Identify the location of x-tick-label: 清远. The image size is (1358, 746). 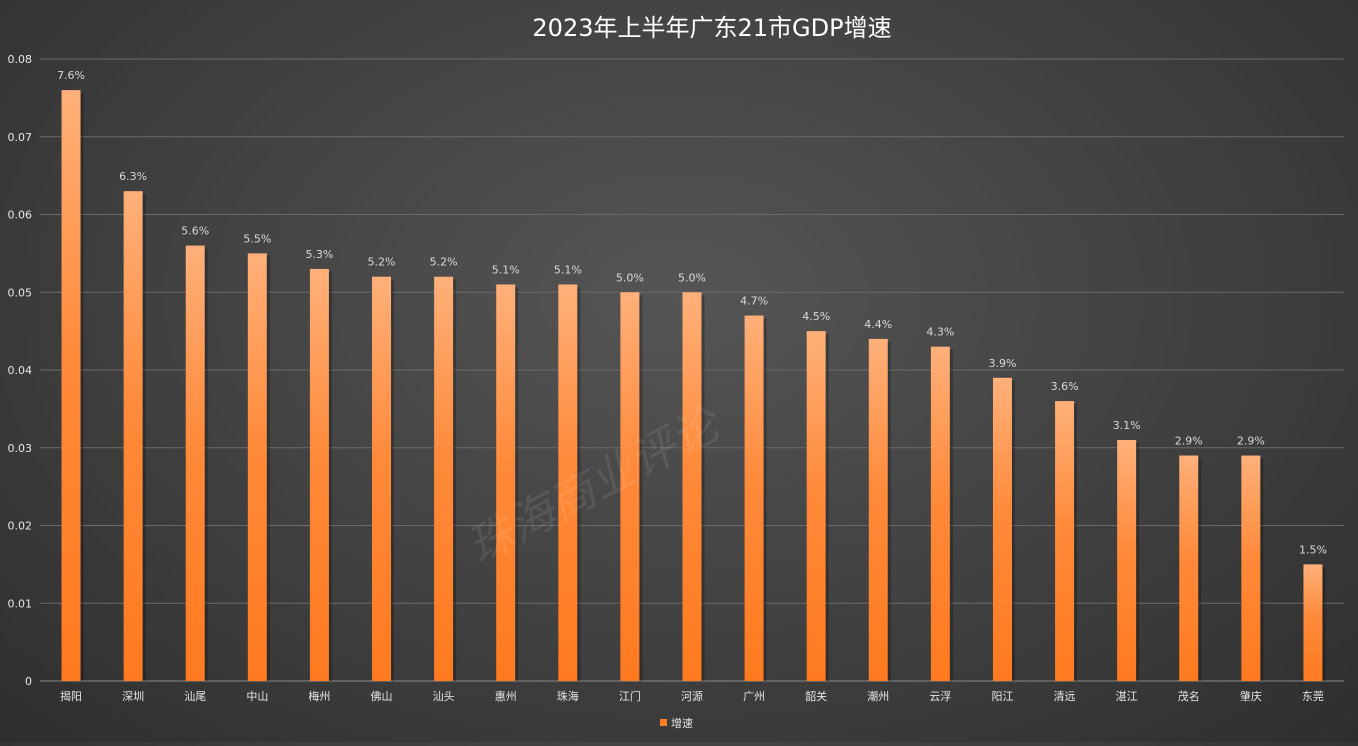
(1065, 696).